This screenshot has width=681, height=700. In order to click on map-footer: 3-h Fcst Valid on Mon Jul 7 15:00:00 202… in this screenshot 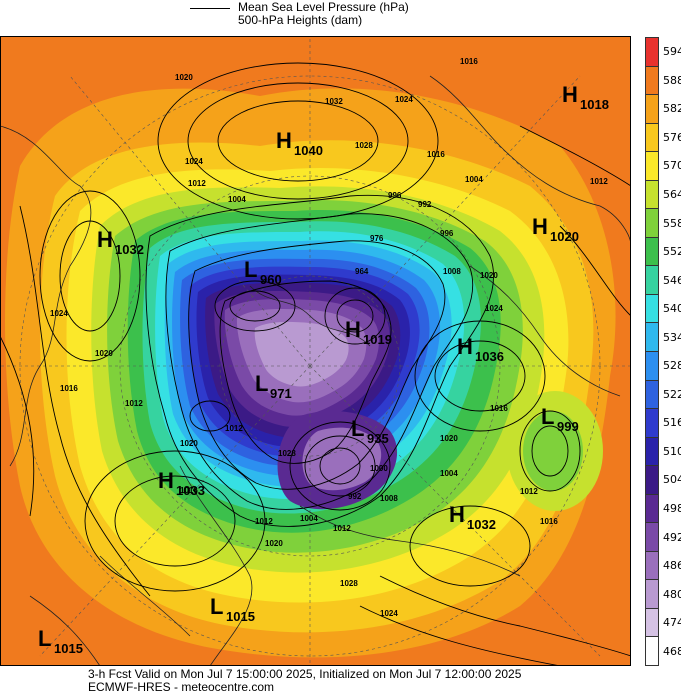, I will do `click(304, 681)`.